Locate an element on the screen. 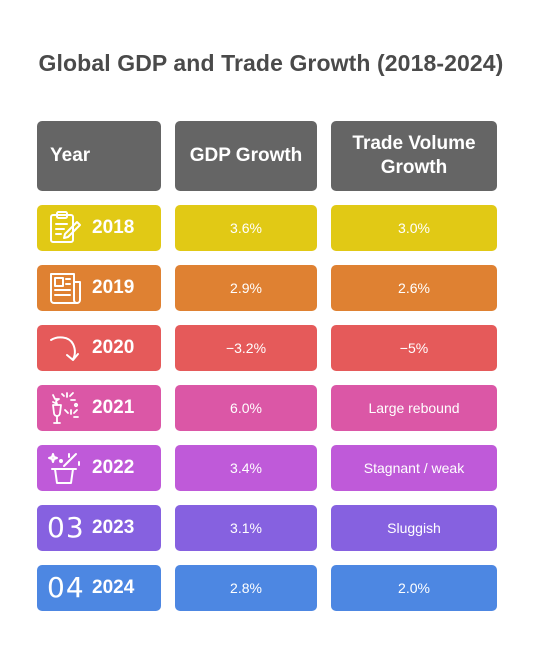 This screenshot has height=651, width=542. row-2018-trade-cell: 3.0% is located at coordinates (414, 228).